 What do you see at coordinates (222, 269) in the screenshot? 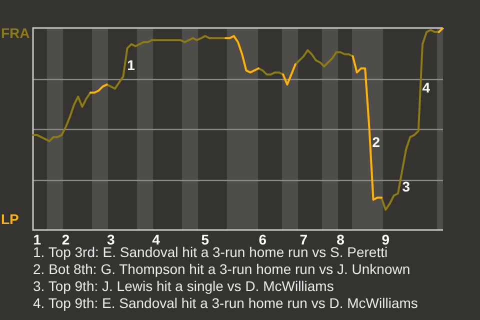
I see `text: 2. Bot 8th: G. Thompson hit a 3-run home run vs J. Unknown` at bounding box center [222, 269].